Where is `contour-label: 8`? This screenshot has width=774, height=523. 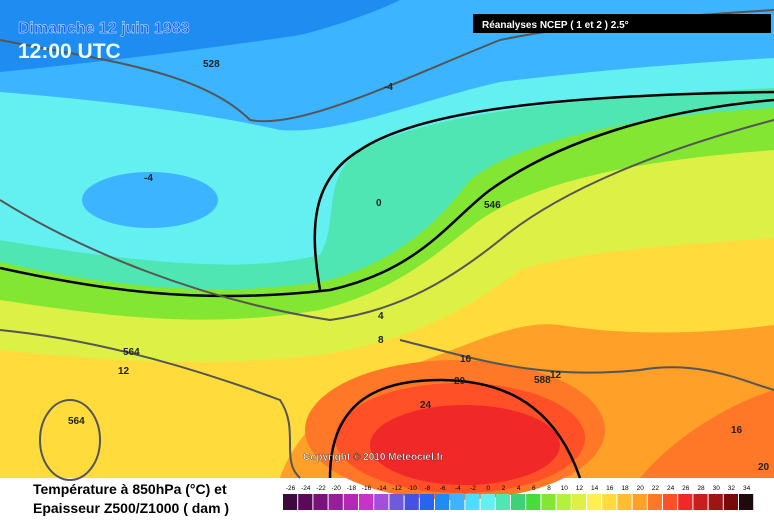 contour-label: 8 is located at coordinates (381, 340).